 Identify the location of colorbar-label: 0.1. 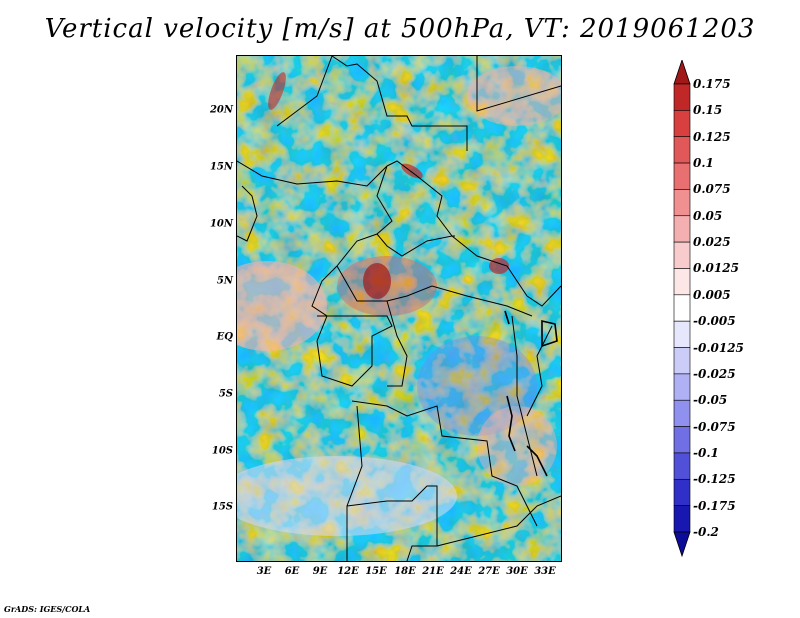
(703, 163).